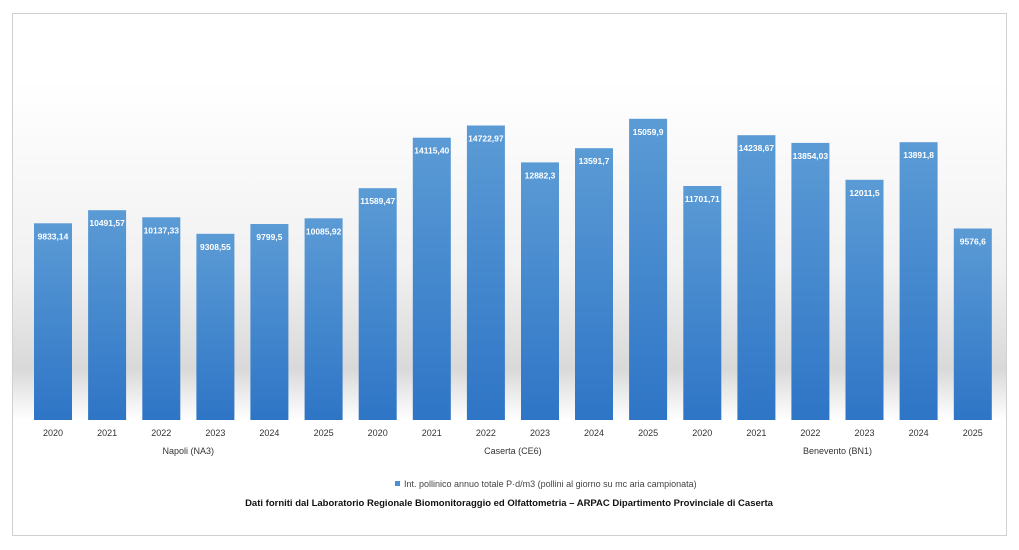  What do you see at coordinates (485, 272) in the screenshot?
I see `bar-1-2022` at bounding box center [485, 272].